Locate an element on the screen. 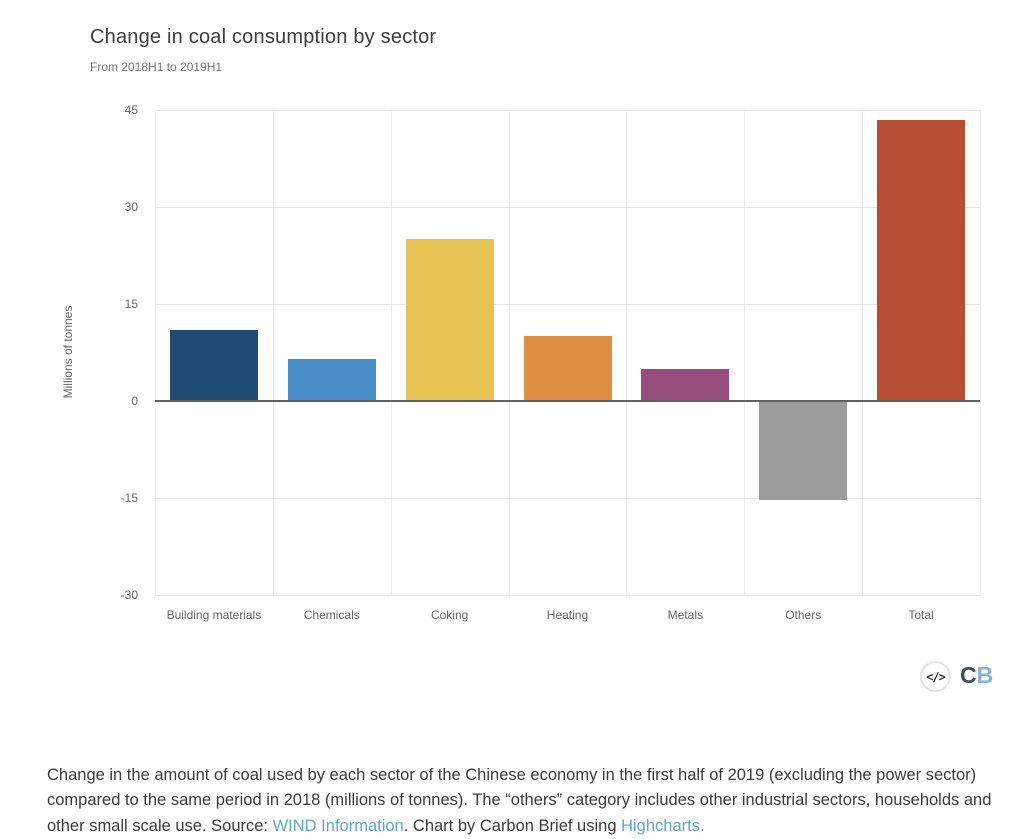 The height and width of the screenshot is (839, 1024). y-tick-label: 15 is located at coordinates (112, 304).